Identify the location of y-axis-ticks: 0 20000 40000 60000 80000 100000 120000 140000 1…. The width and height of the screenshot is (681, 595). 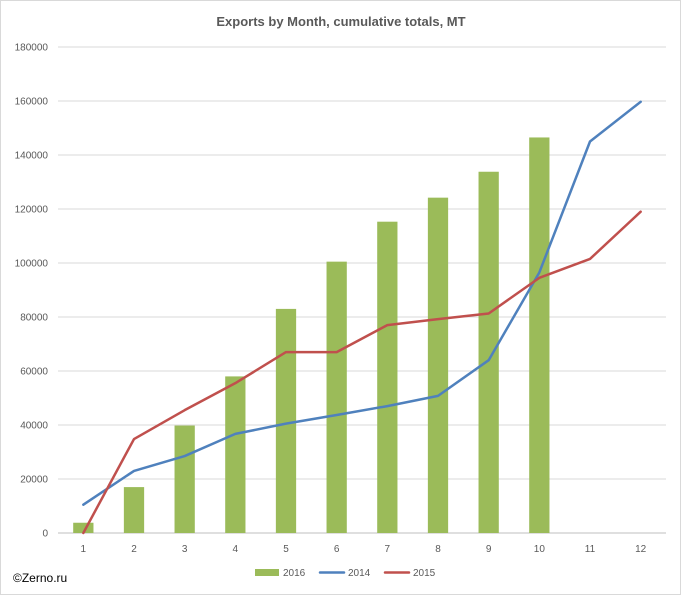
(32, 291).